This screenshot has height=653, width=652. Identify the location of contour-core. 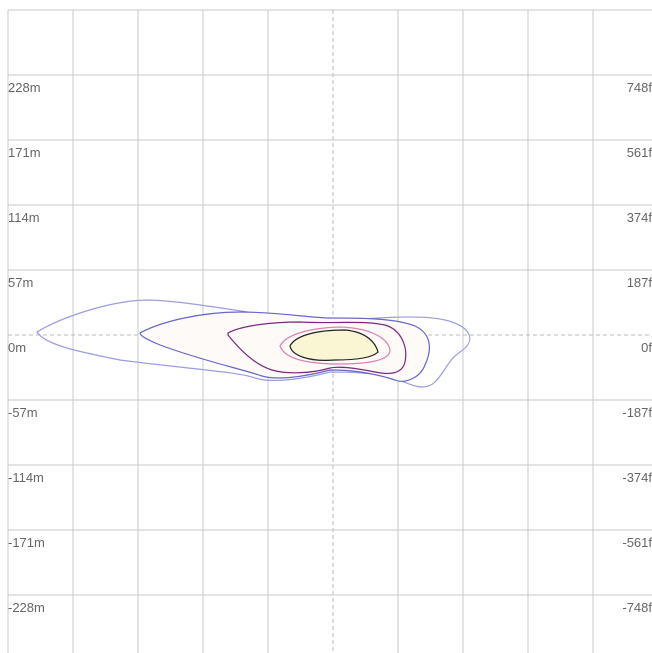
(334, 345).